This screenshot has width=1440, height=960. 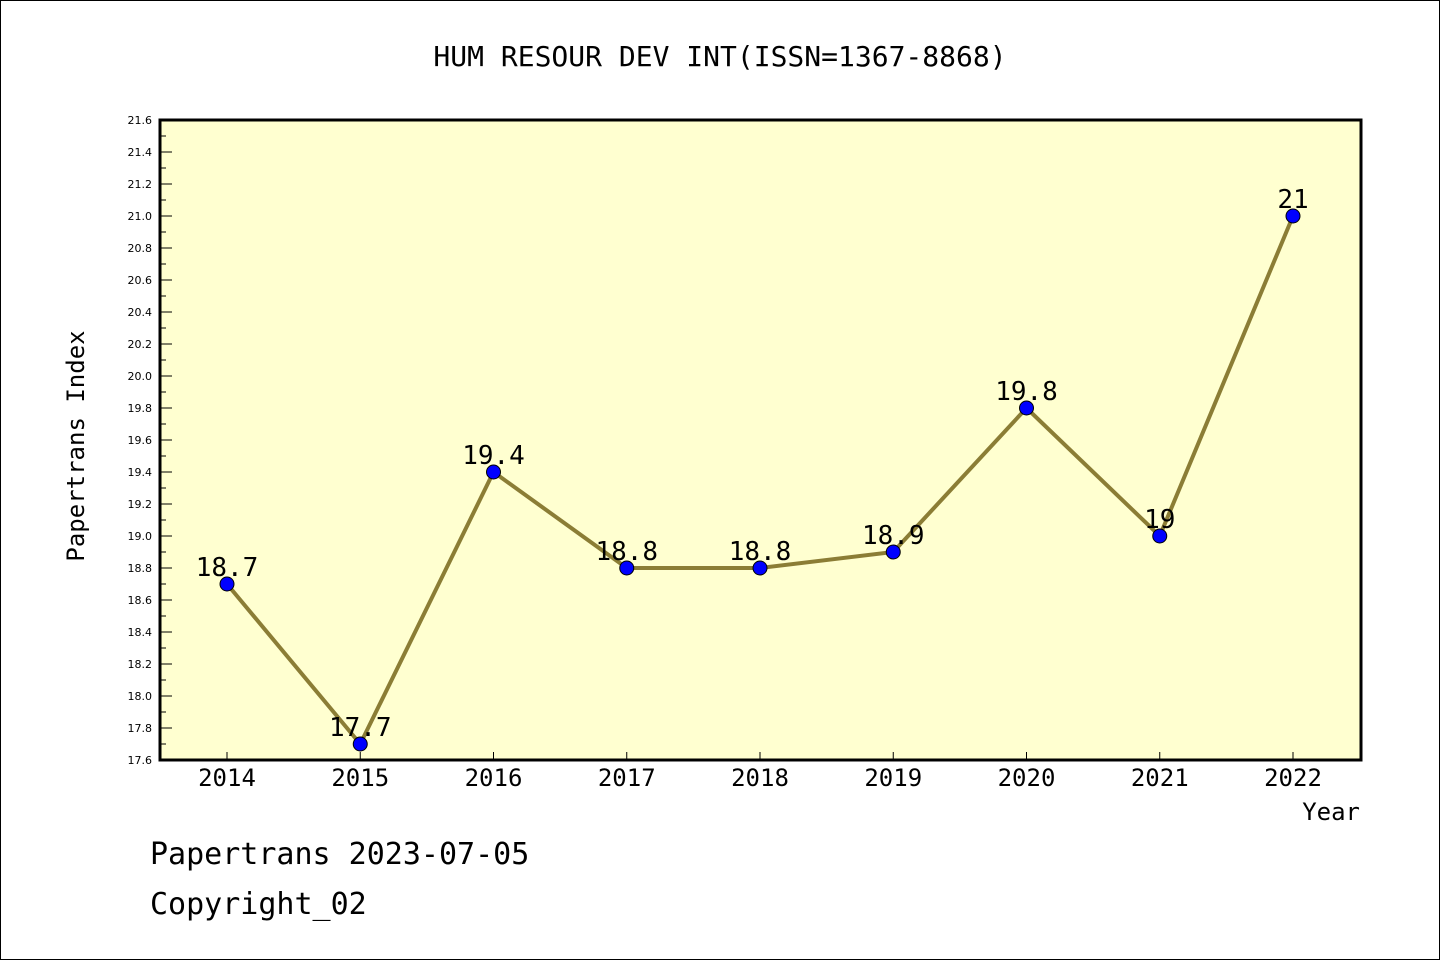 I want to click on y-tick-label: 21.2, so click(x=140, y=184).